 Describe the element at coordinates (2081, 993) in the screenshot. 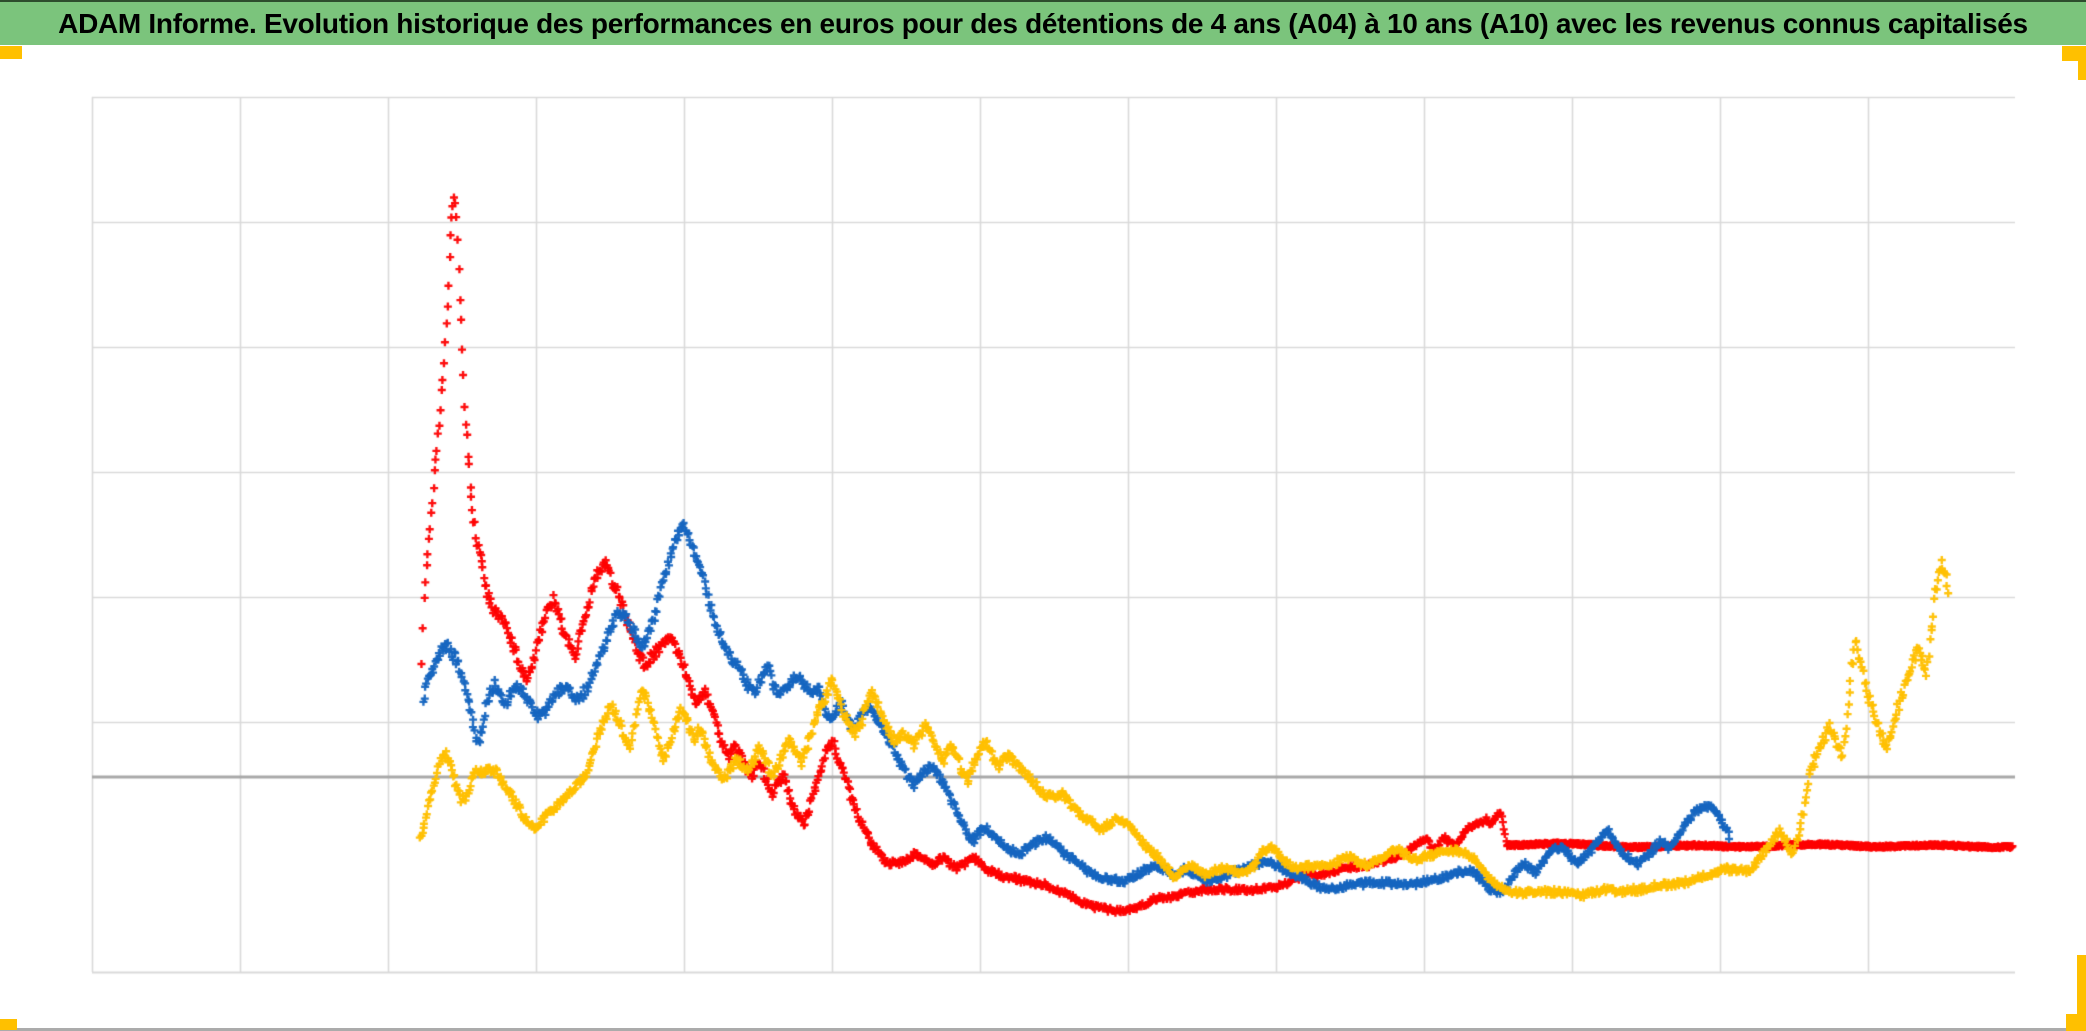

I see `bottom-right-accent-vertical` at that location.